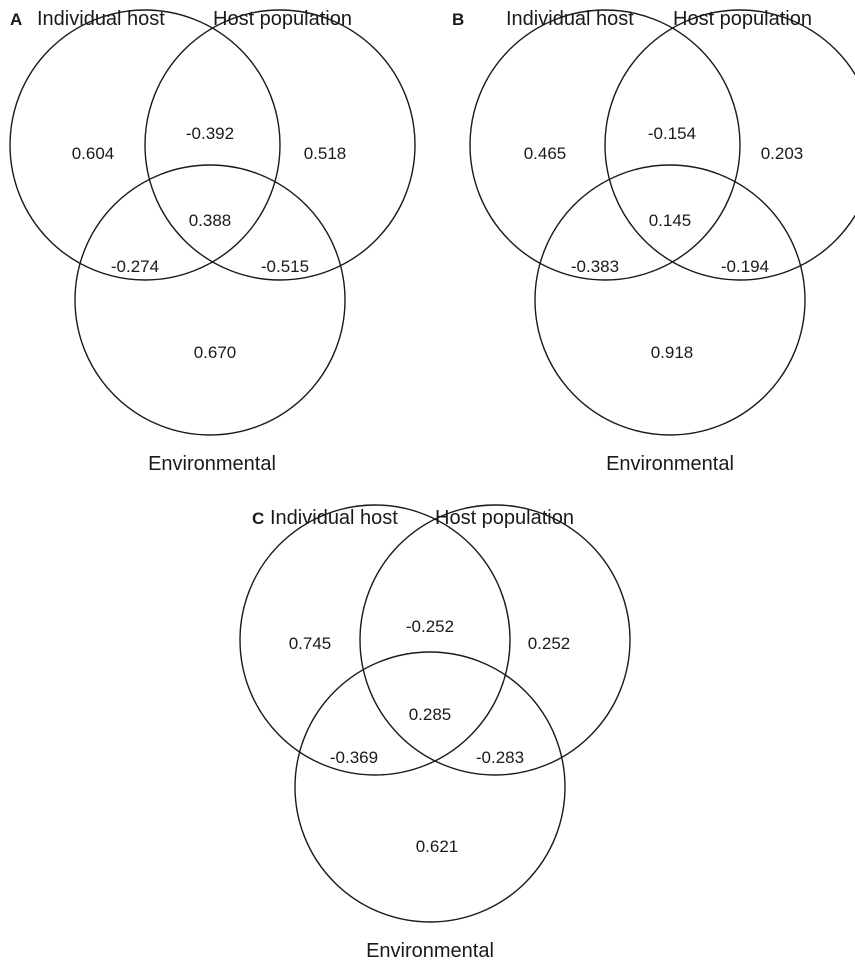 The width and height of the screenshot is (855, 967). Describe the element at coordinates (782, 153) in the screenshot. I see `population-only-value: 0.203` at that location.